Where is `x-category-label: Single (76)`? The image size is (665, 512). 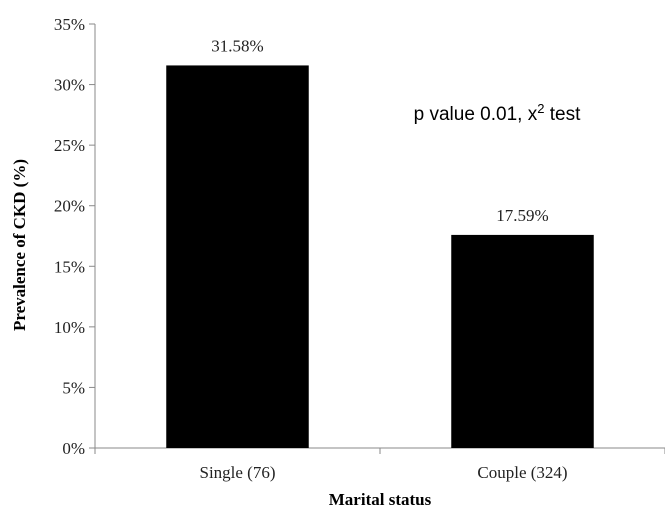
x-category-label: Single (76) is located at coordinates (237, 472).